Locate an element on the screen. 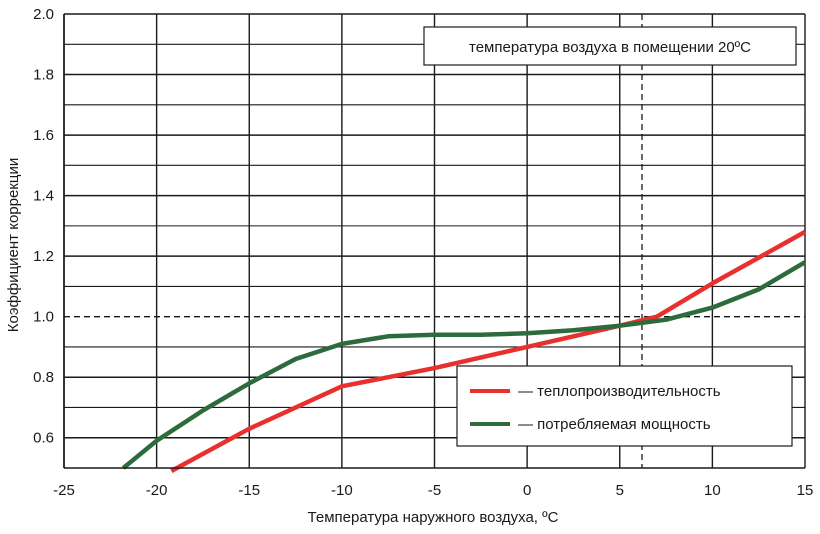  annotation-text: температура воздуха в помещении 20ºС is located at coordinates (610, 47).